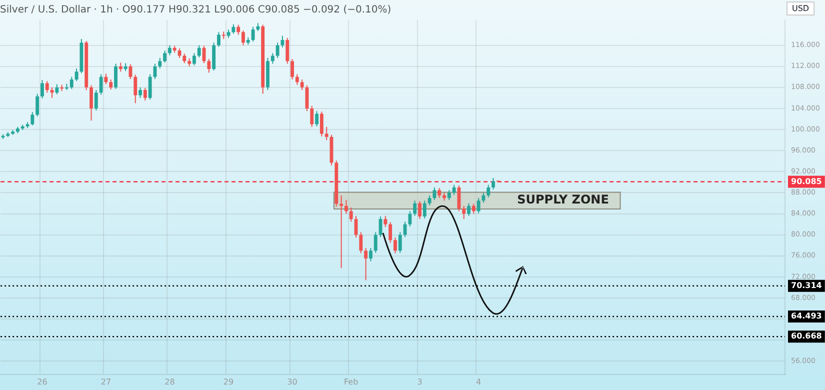  I want to click on ref-line-label: 70.314, so click(806, 285).